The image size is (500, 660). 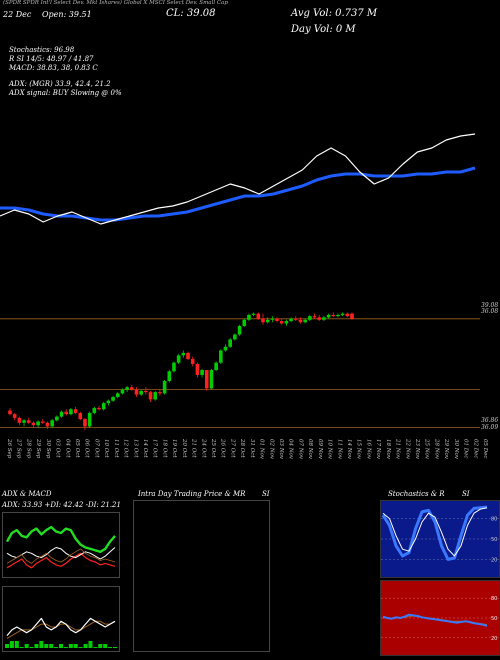 What do you see at coordinates (466, 449) in the screenshot?
I see `x-tick-label: 01 Dec` at bounding box center [466, 449].